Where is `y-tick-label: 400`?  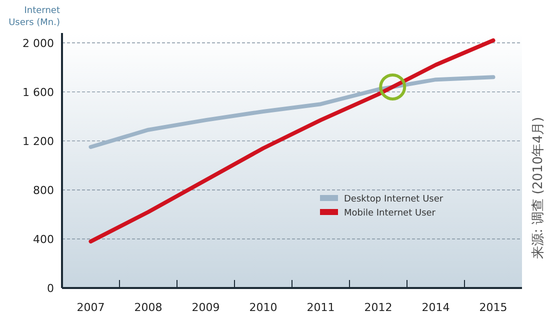
y-tick-label: 400 is located at coordinates (43, 239).